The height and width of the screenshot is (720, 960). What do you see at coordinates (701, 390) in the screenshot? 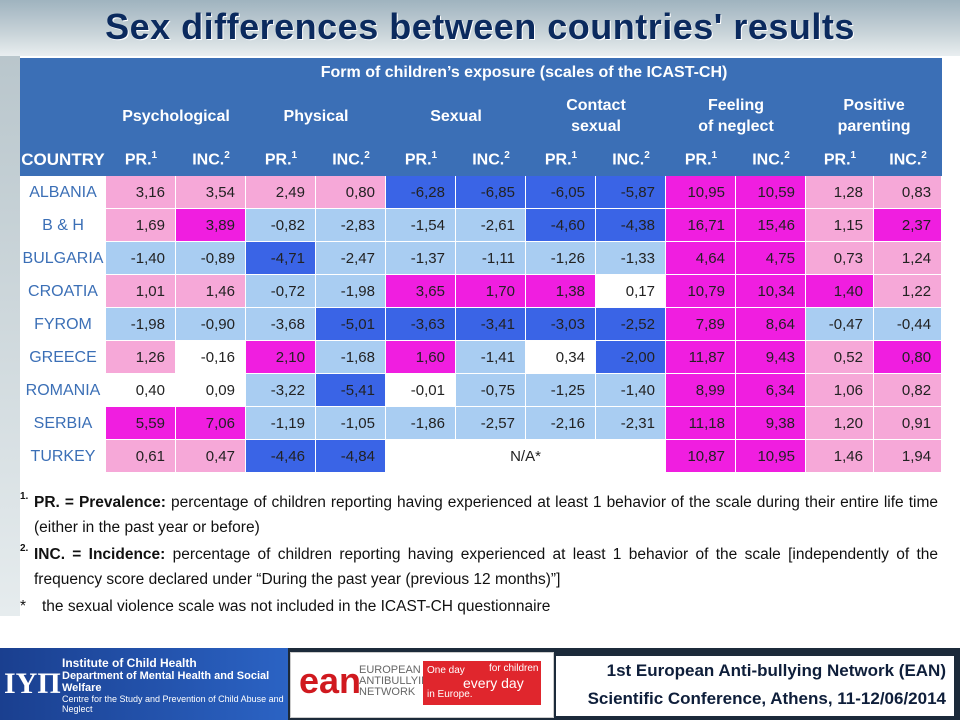
I see `value-cell: 8,99` at bounding box center [701, 390].